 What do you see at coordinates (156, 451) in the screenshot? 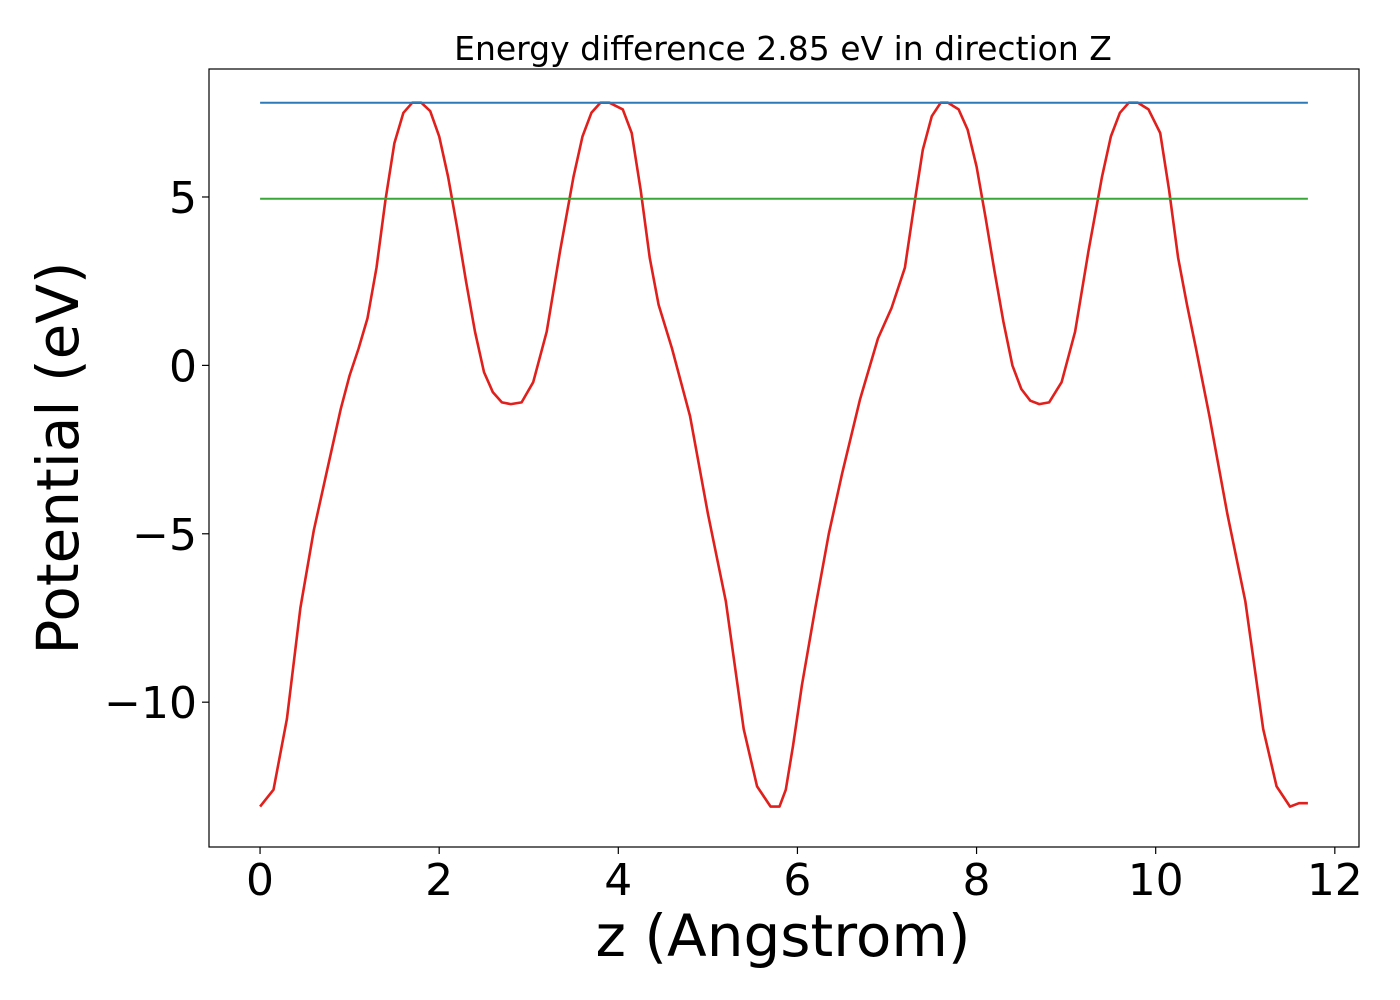
I see `y-axis: −10 −5 0 5` at bounding box center [156, 451].